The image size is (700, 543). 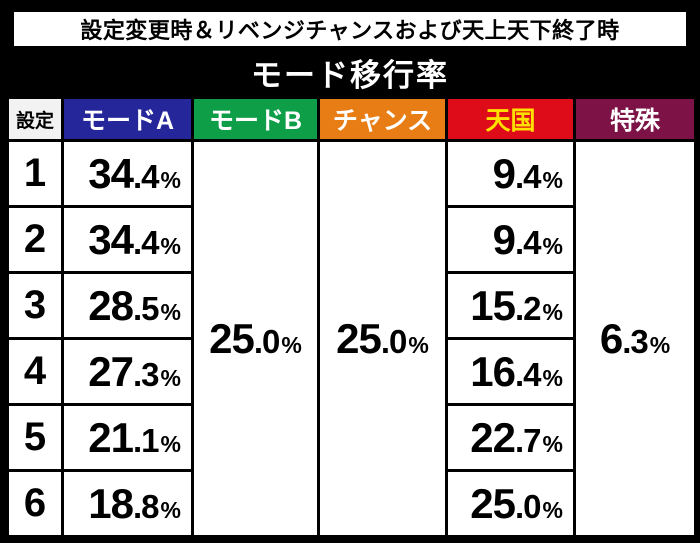 What do you see at coordinates (35, 503) in the screenshot?
I see `setting-number: 6` at bounding box center [35, 503].